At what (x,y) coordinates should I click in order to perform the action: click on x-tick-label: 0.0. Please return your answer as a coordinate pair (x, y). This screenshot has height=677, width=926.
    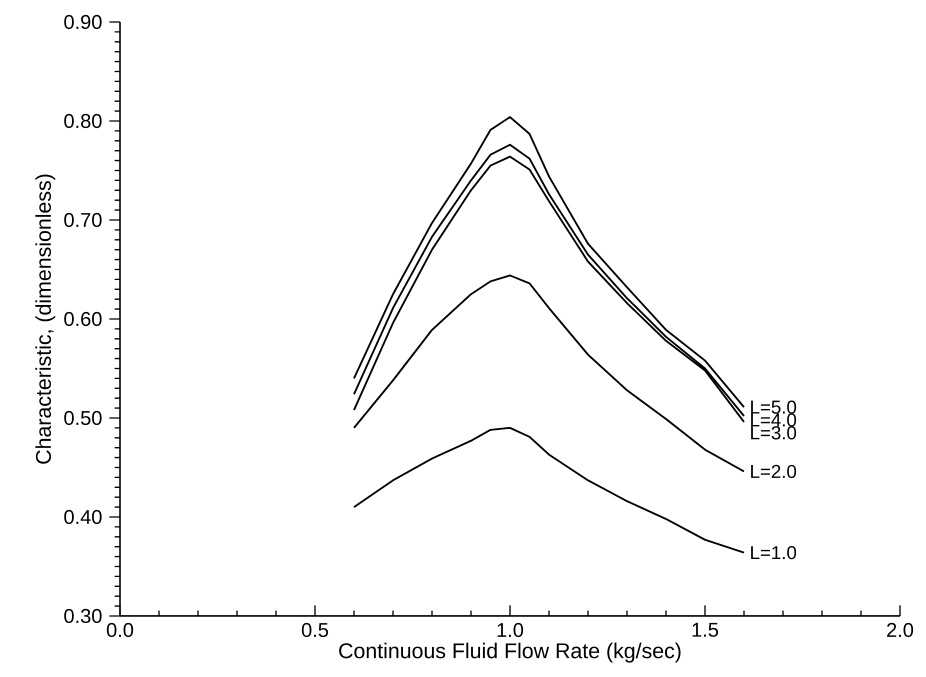
    Looking at the image, I should click on (120, 630).